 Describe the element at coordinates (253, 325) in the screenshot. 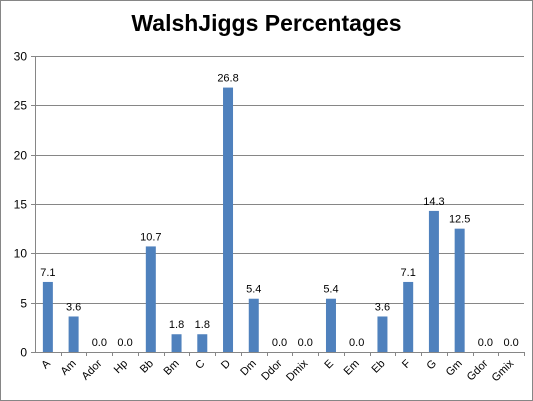

I see `bar-dm` at that location.